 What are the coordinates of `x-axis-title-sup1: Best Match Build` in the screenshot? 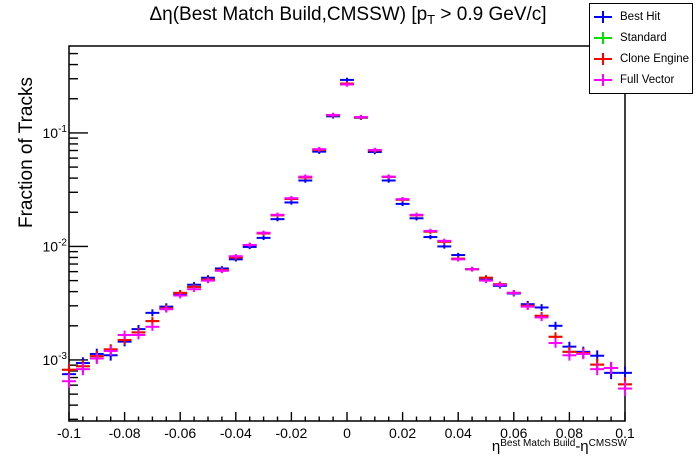 It's located at (538, 443).